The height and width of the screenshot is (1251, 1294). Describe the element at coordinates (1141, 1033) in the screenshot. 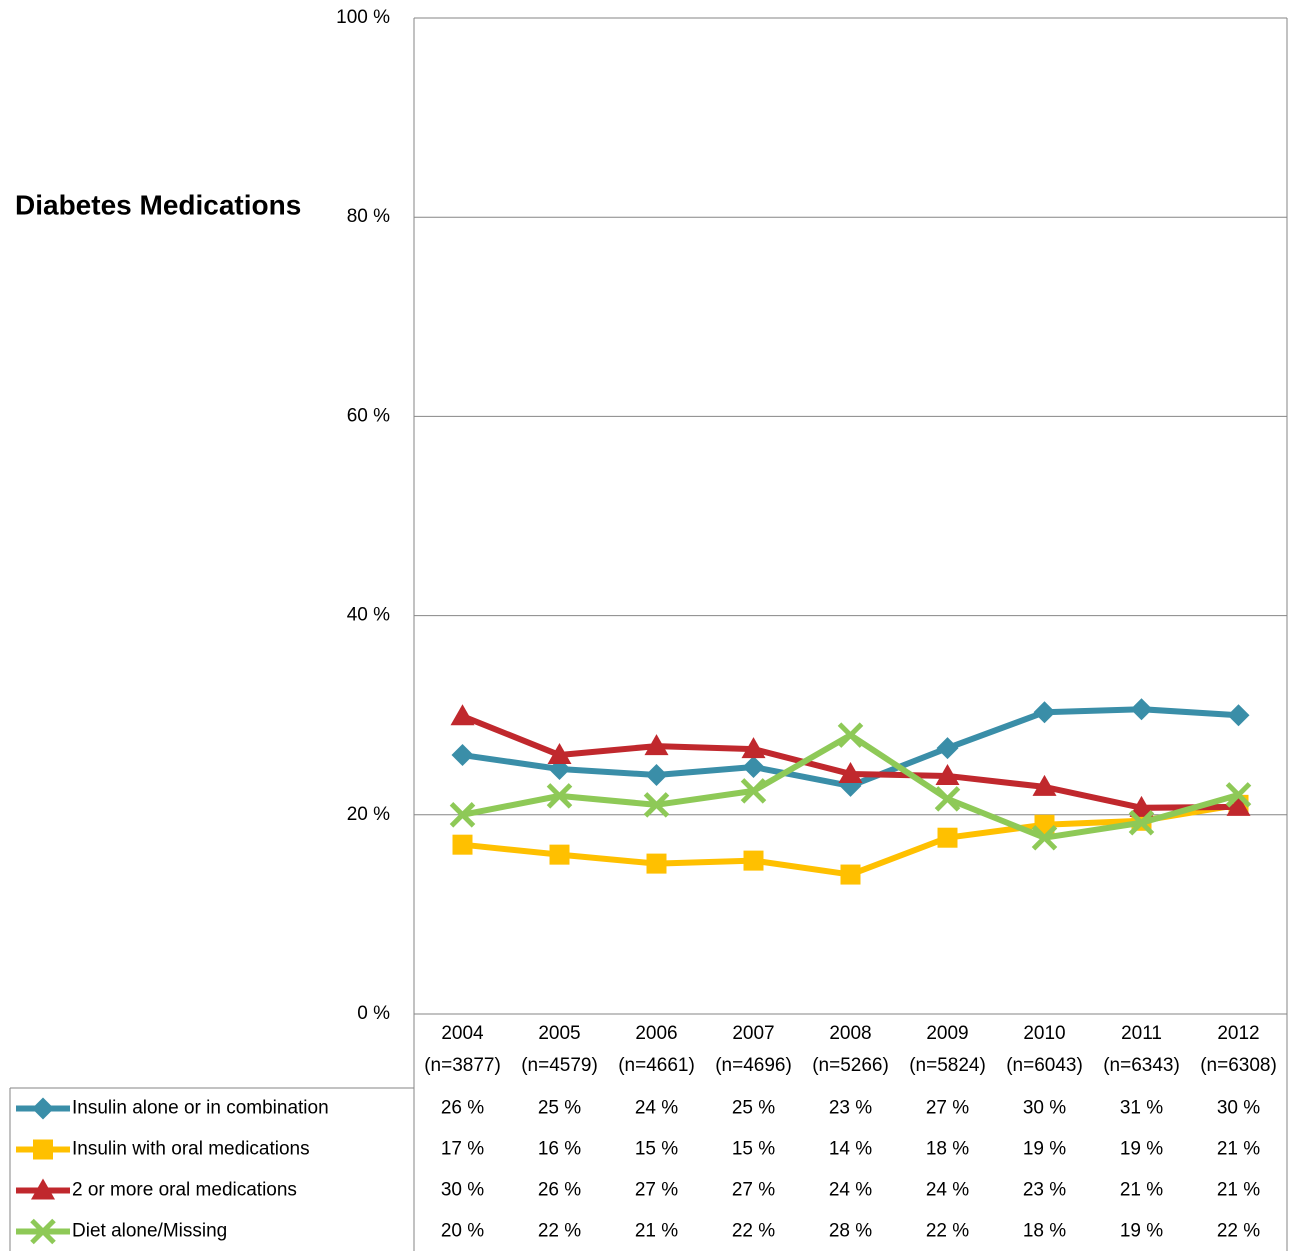

I see `x-tick-label: 2011` at that location.